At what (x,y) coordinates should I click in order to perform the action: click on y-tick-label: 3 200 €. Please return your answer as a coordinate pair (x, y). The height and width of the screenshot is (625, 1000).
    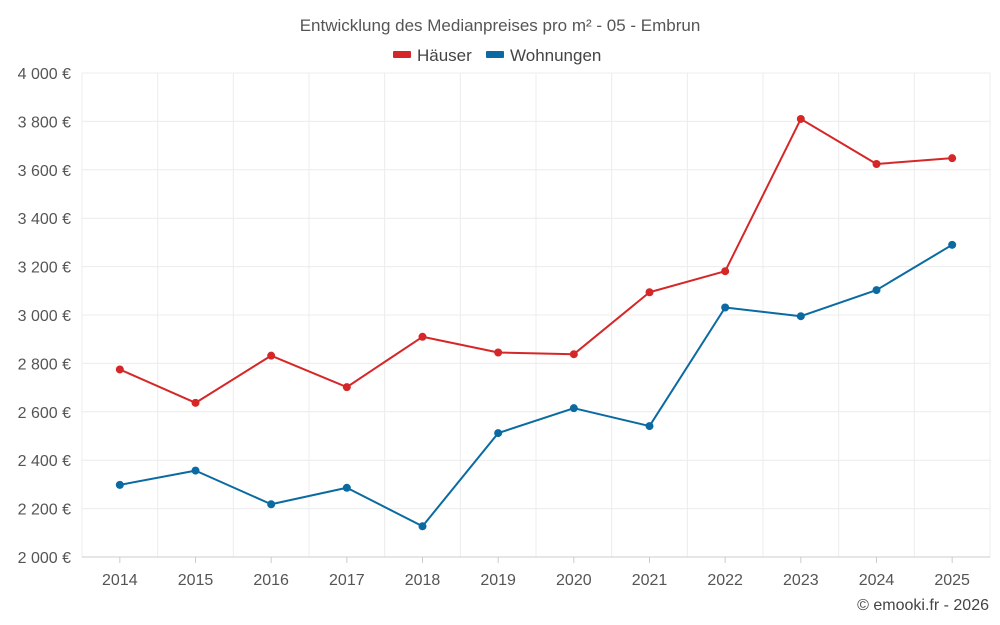
    Looking at the image, I should click on (44, 268).